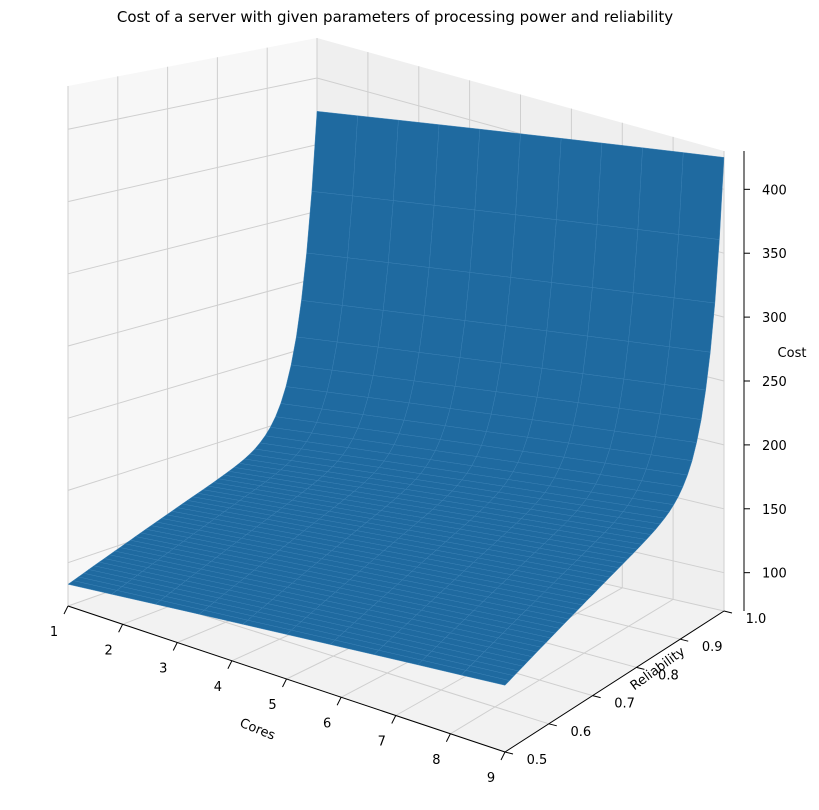  I want to click on y-tick-label: 0.5, so click(537, 760).